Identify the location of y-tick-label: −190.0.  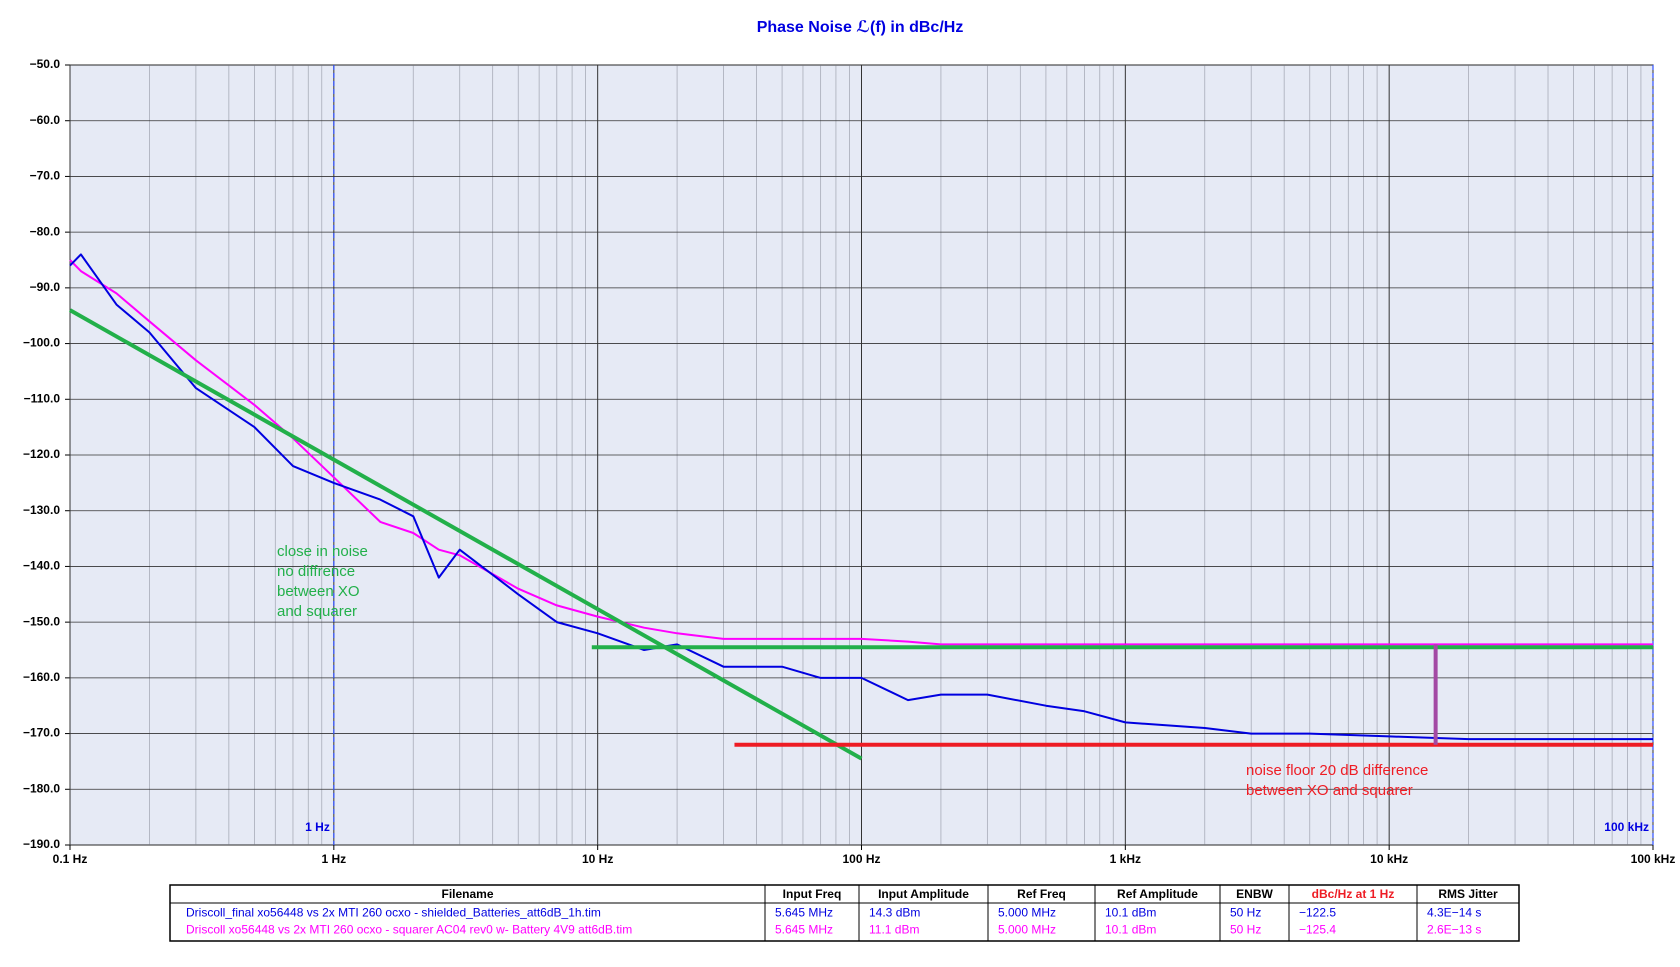
(41, 844).